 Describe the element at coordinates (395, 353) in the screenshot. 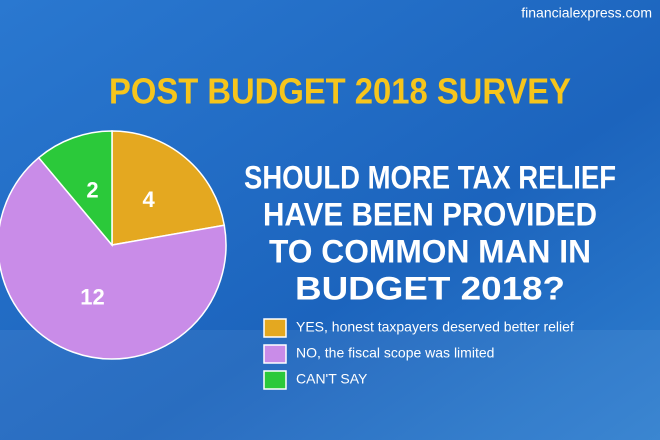

I see `legend-label: NO, the fiscal scope was limited` at that location.